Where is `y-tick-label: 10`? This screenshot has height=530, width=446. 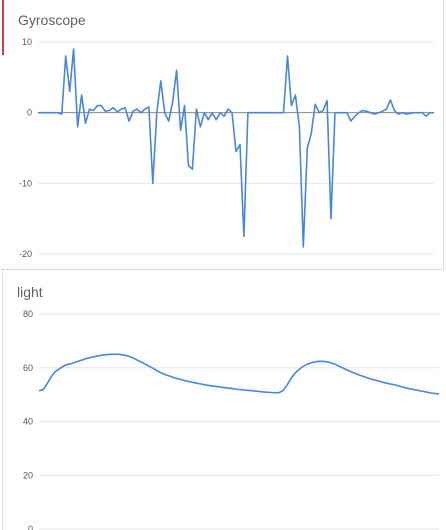
y-tick-label: 10 is located at coordinates (27, 42).